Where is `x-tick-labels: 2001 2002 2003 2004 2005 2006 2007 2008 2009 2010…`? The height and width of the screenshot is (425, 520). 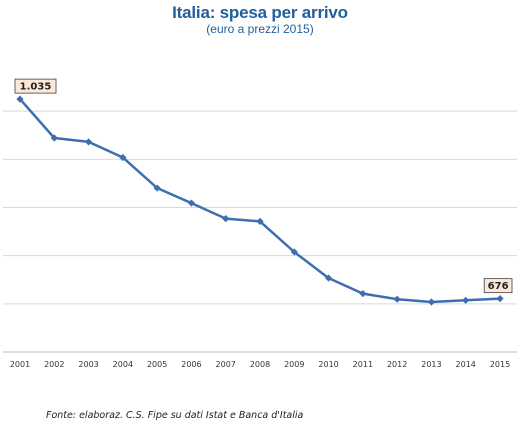
x-tick-labels: 2001 2002 2003 2004 2005 2006 2007 2008 2009 2010… is located at coordinates (260, 364).